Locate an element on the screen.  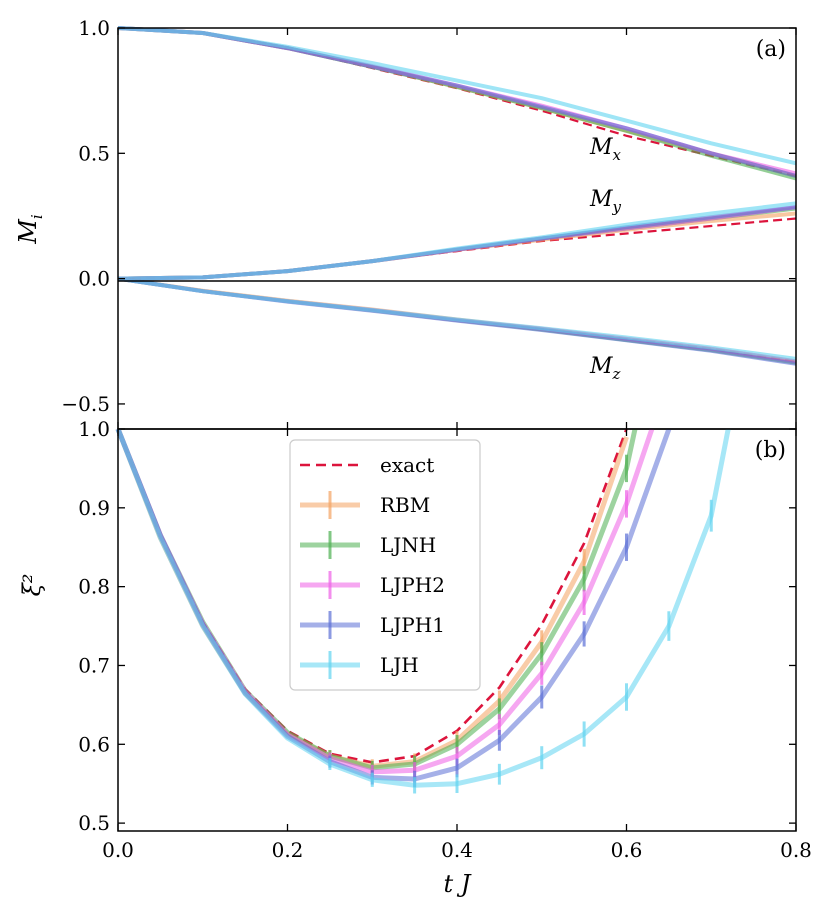
annotation-my: My is located at coordinates (605, 201).